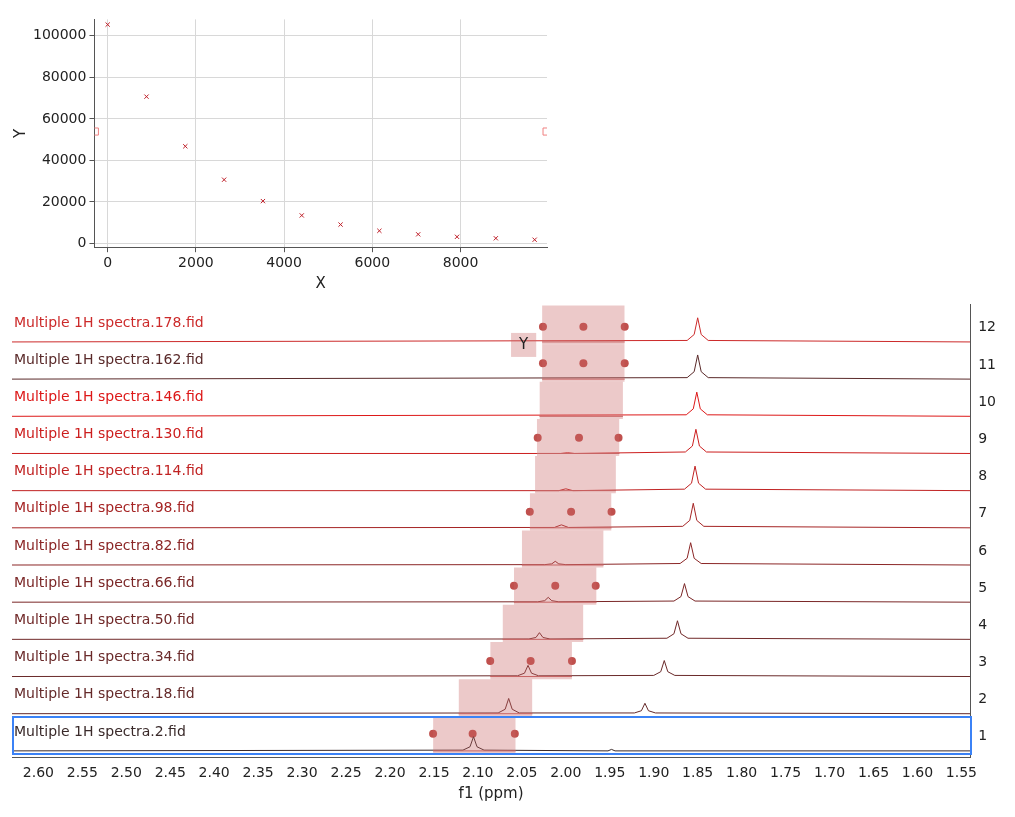 The image size is (1015, 817). What do you see at coordinates (654, 772) in the screenshot?
I see `x-tick-label: 1.90` at bounding box center [654, 772].